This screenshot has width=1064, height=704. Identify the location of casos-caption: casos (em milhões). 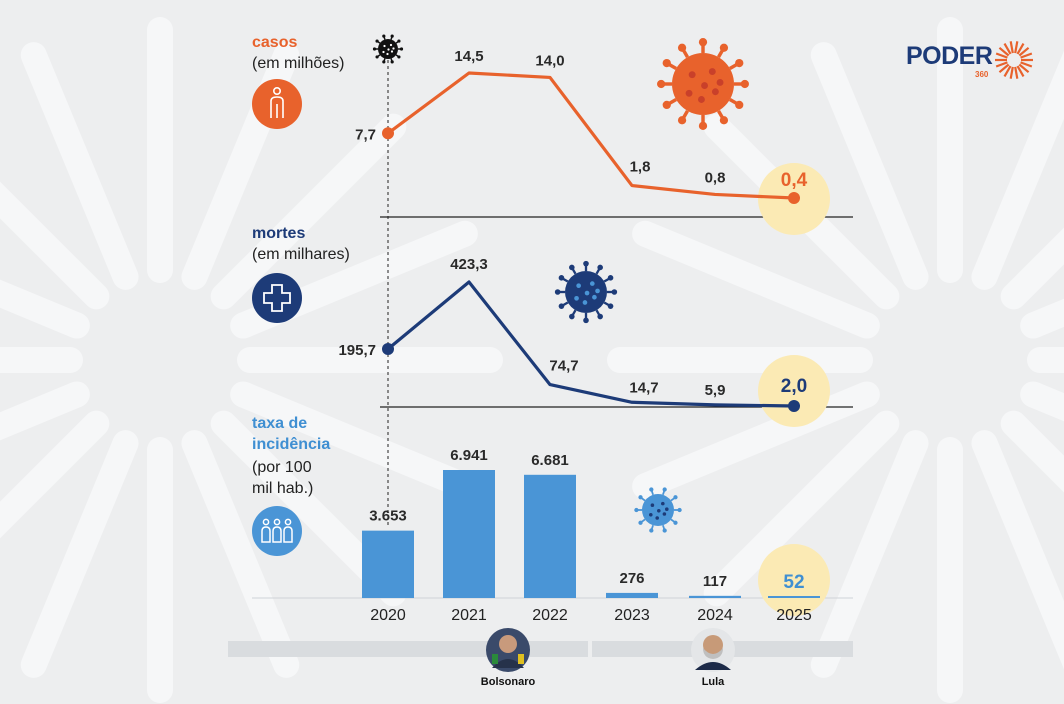
(298, 81).